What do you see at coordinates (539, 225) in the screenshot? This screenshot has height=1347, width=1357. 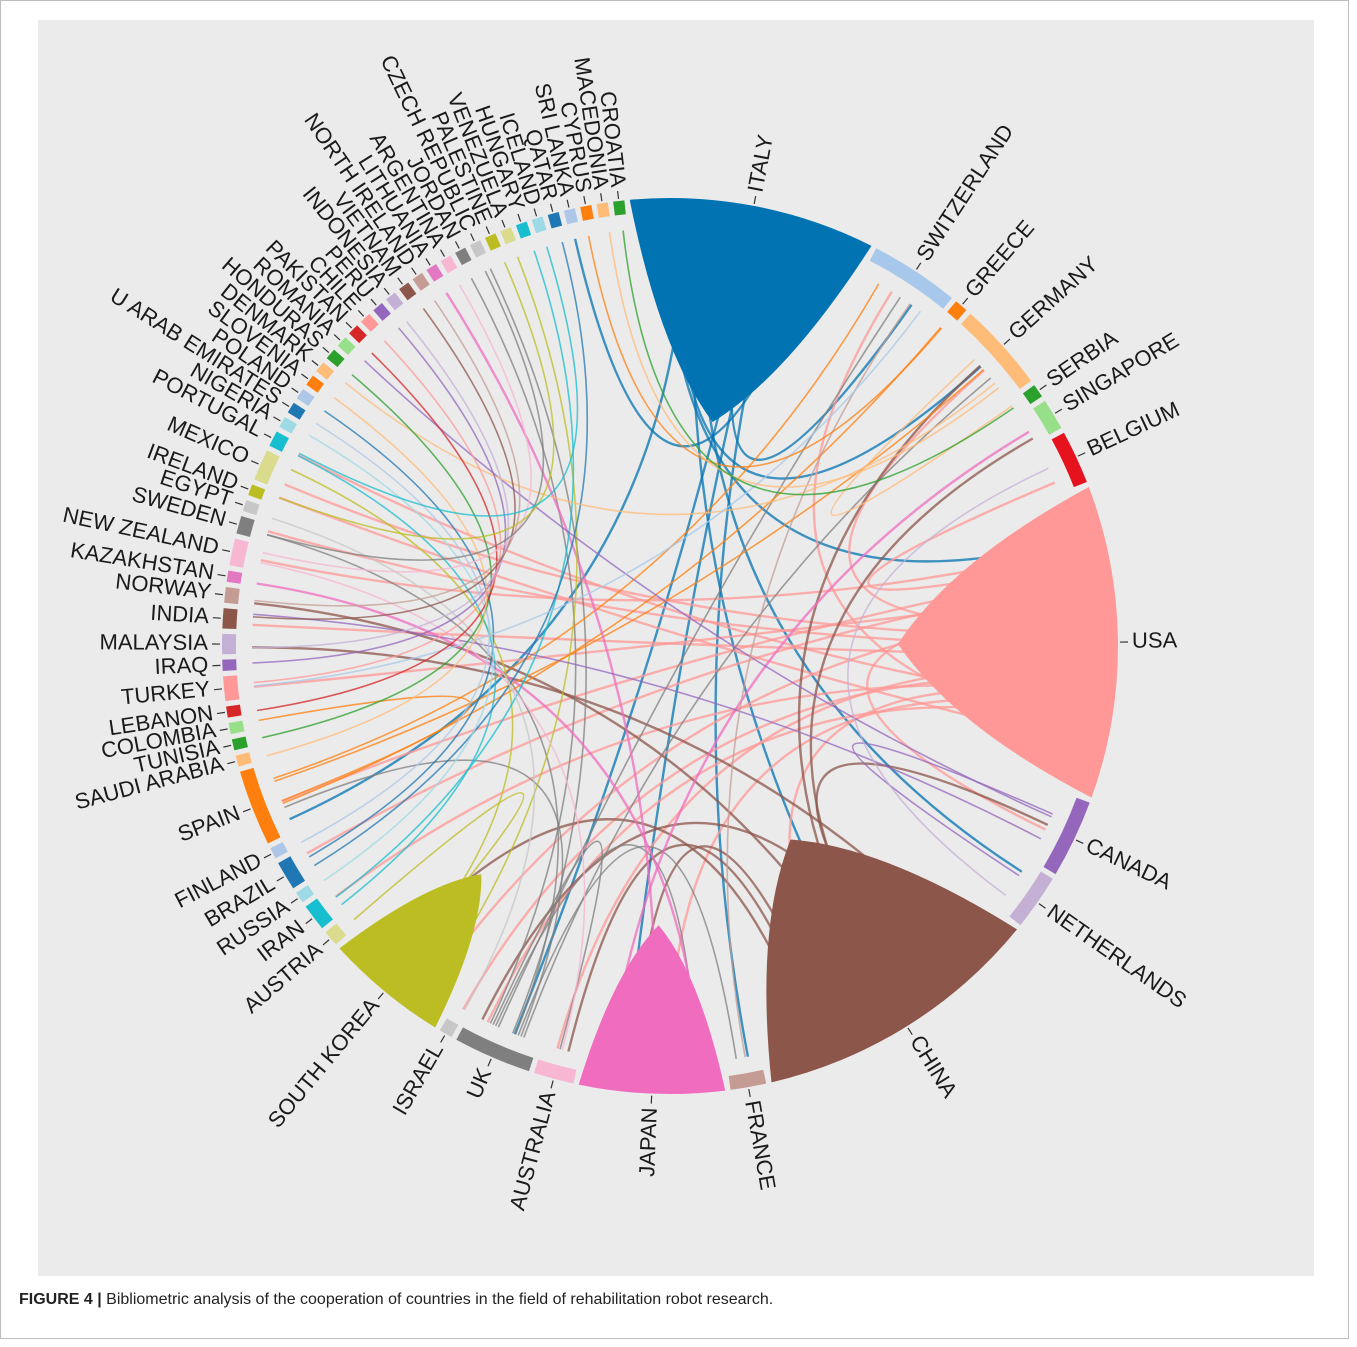 I see `arc-iceland` at bounding box center [539, 225].